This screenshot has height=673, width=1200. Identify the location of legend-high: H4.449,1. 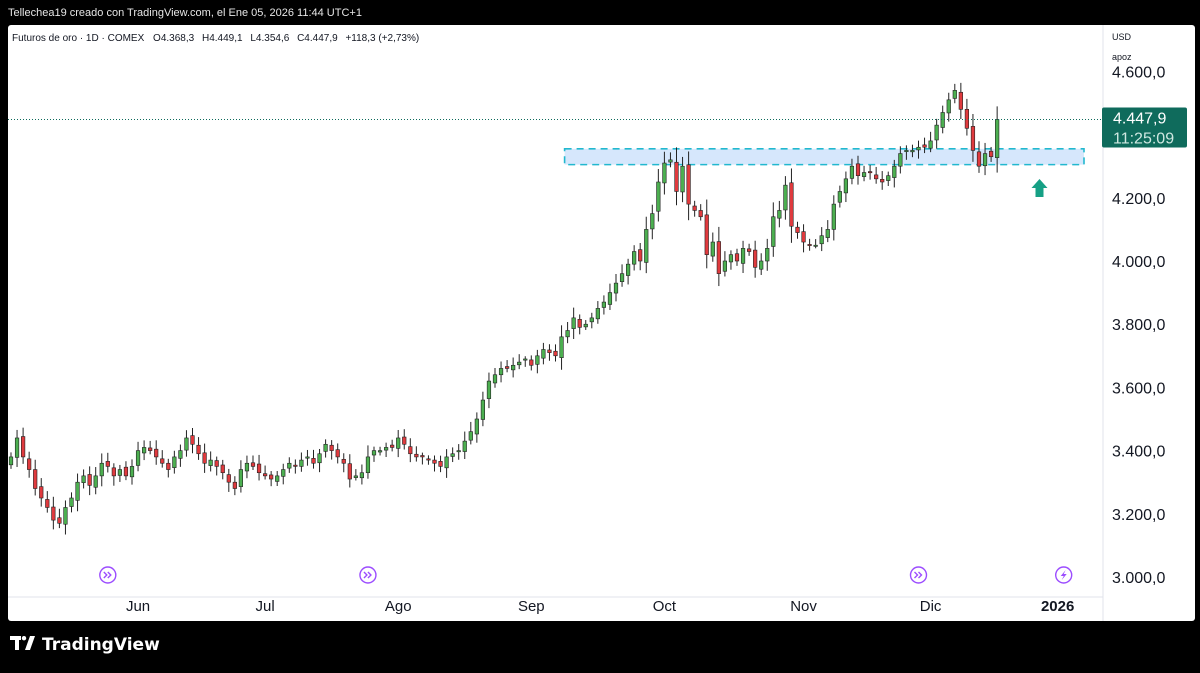
(222, 38).